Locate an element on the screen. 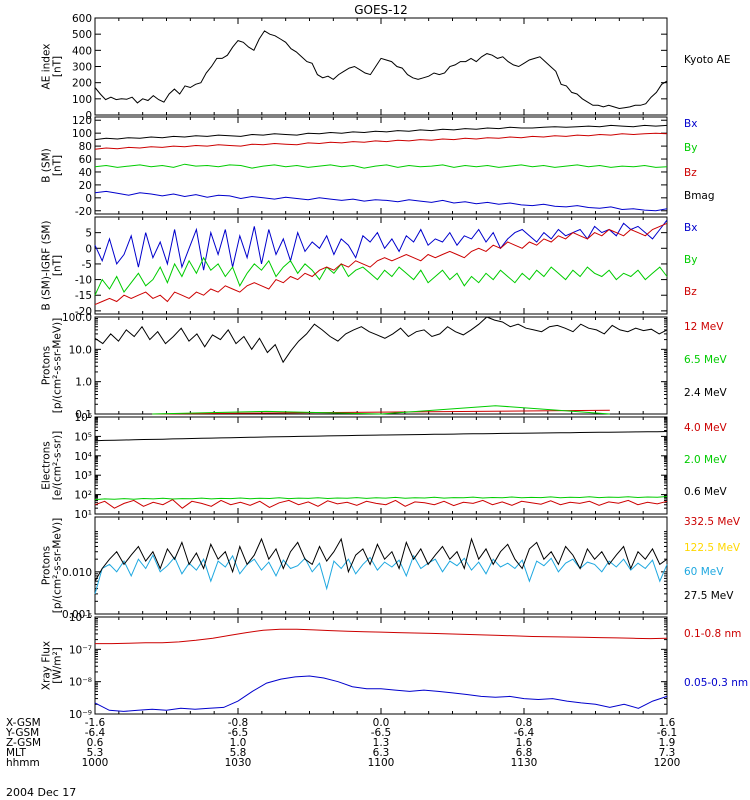 The height and width of the screenshot is (800, 750). series-line-bz is located at coordinates (381, 264).